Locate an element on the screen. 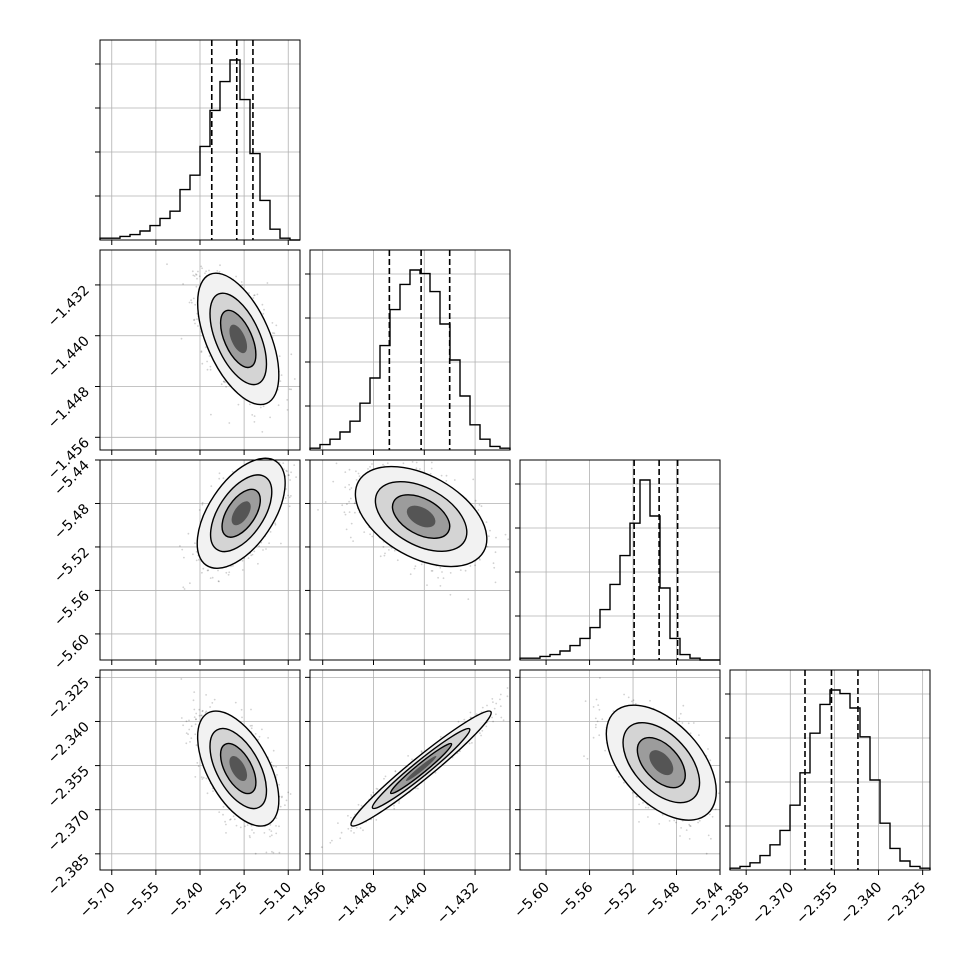 Image resolution: width=970 pixels, height=970 pixels. panel-frame is located at coordinates (410, 350).